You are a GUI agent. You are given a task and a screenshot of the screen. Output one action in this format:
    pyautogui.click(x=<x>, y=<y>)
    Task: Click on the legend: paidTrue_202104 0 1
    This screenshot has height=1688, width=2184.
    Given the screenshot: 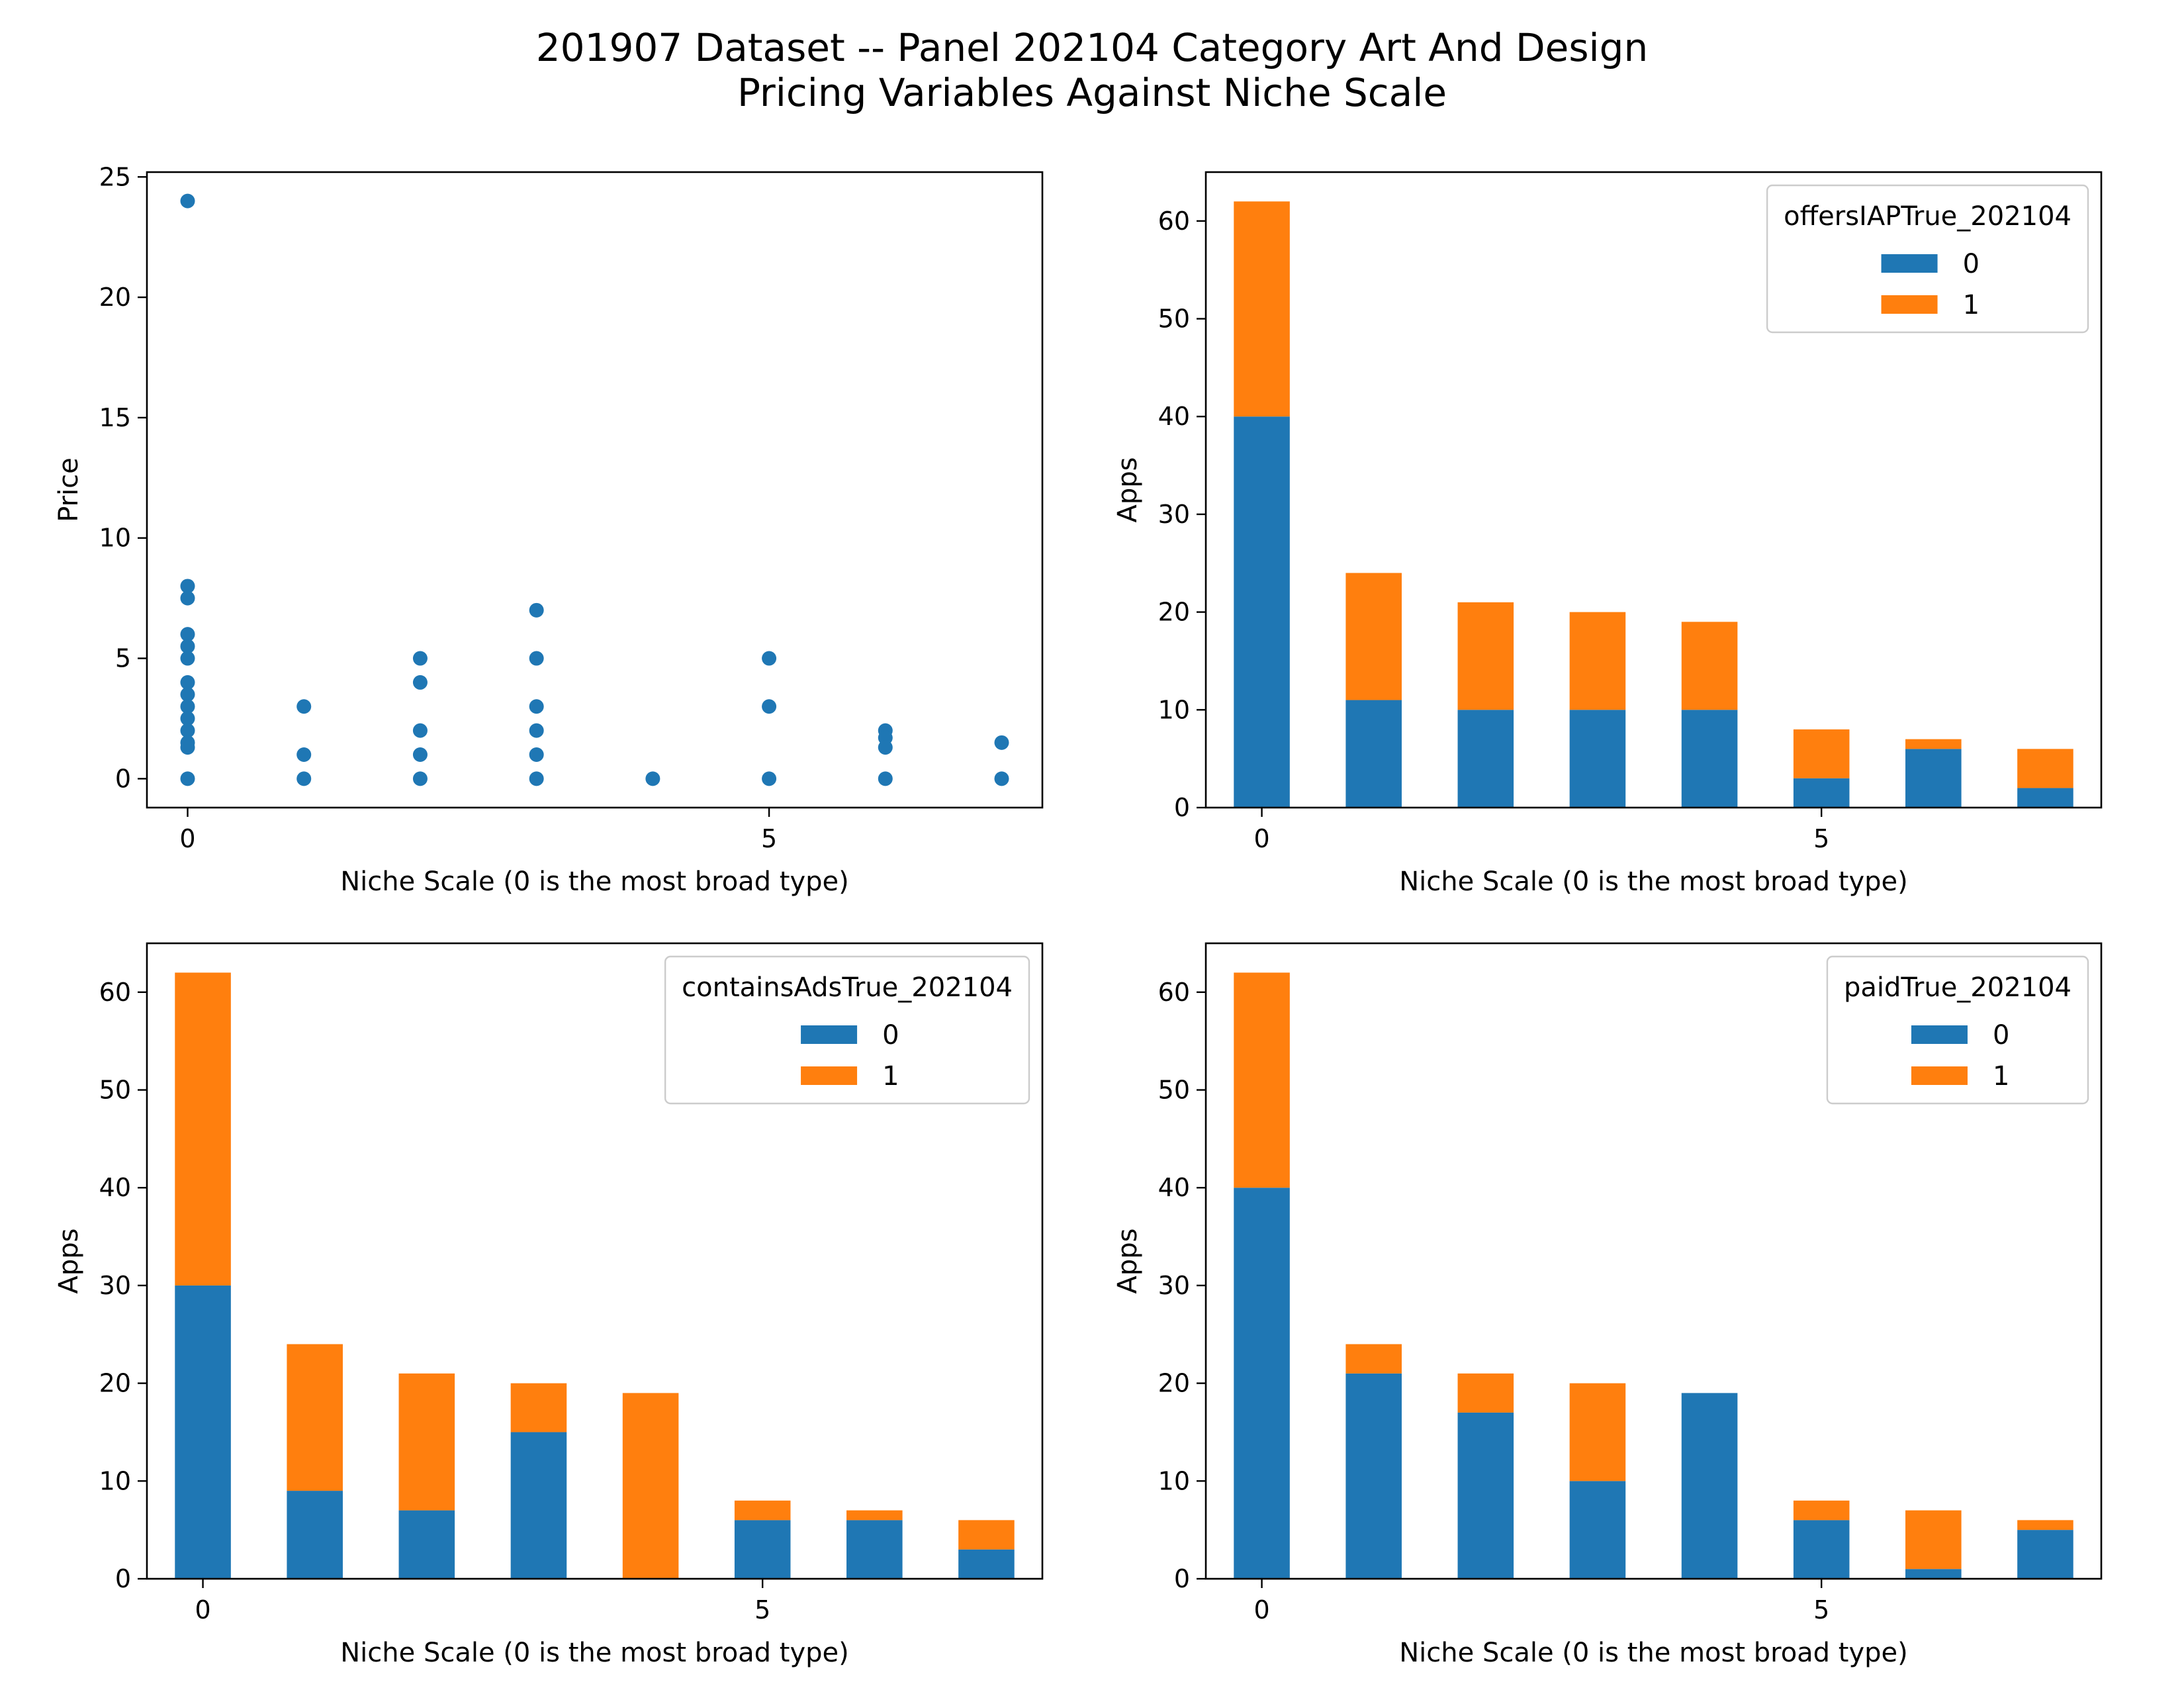 What is the action you would take?
    pyautogui.click(x=1957, y=1030)
    